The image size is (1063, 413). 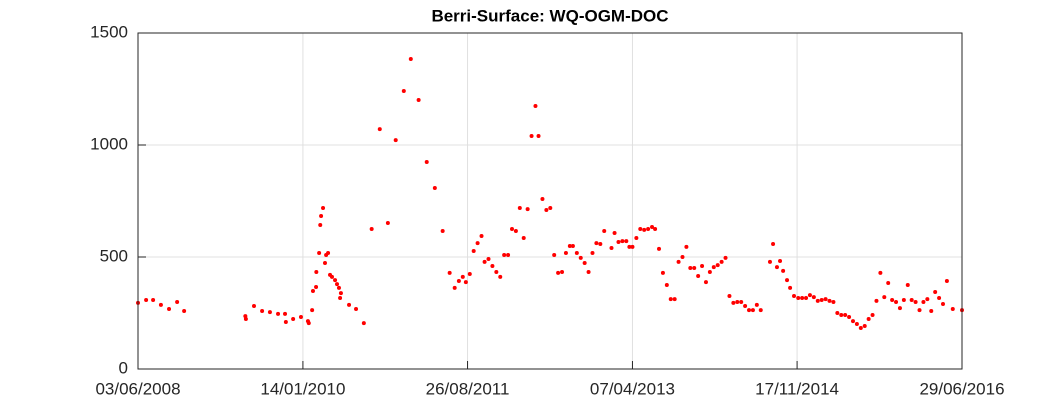 What do you see at coordinates (961, 388) in the screenshot?
I see `x-tick-label: 29/06/2016` at bounding box center [961, 388].